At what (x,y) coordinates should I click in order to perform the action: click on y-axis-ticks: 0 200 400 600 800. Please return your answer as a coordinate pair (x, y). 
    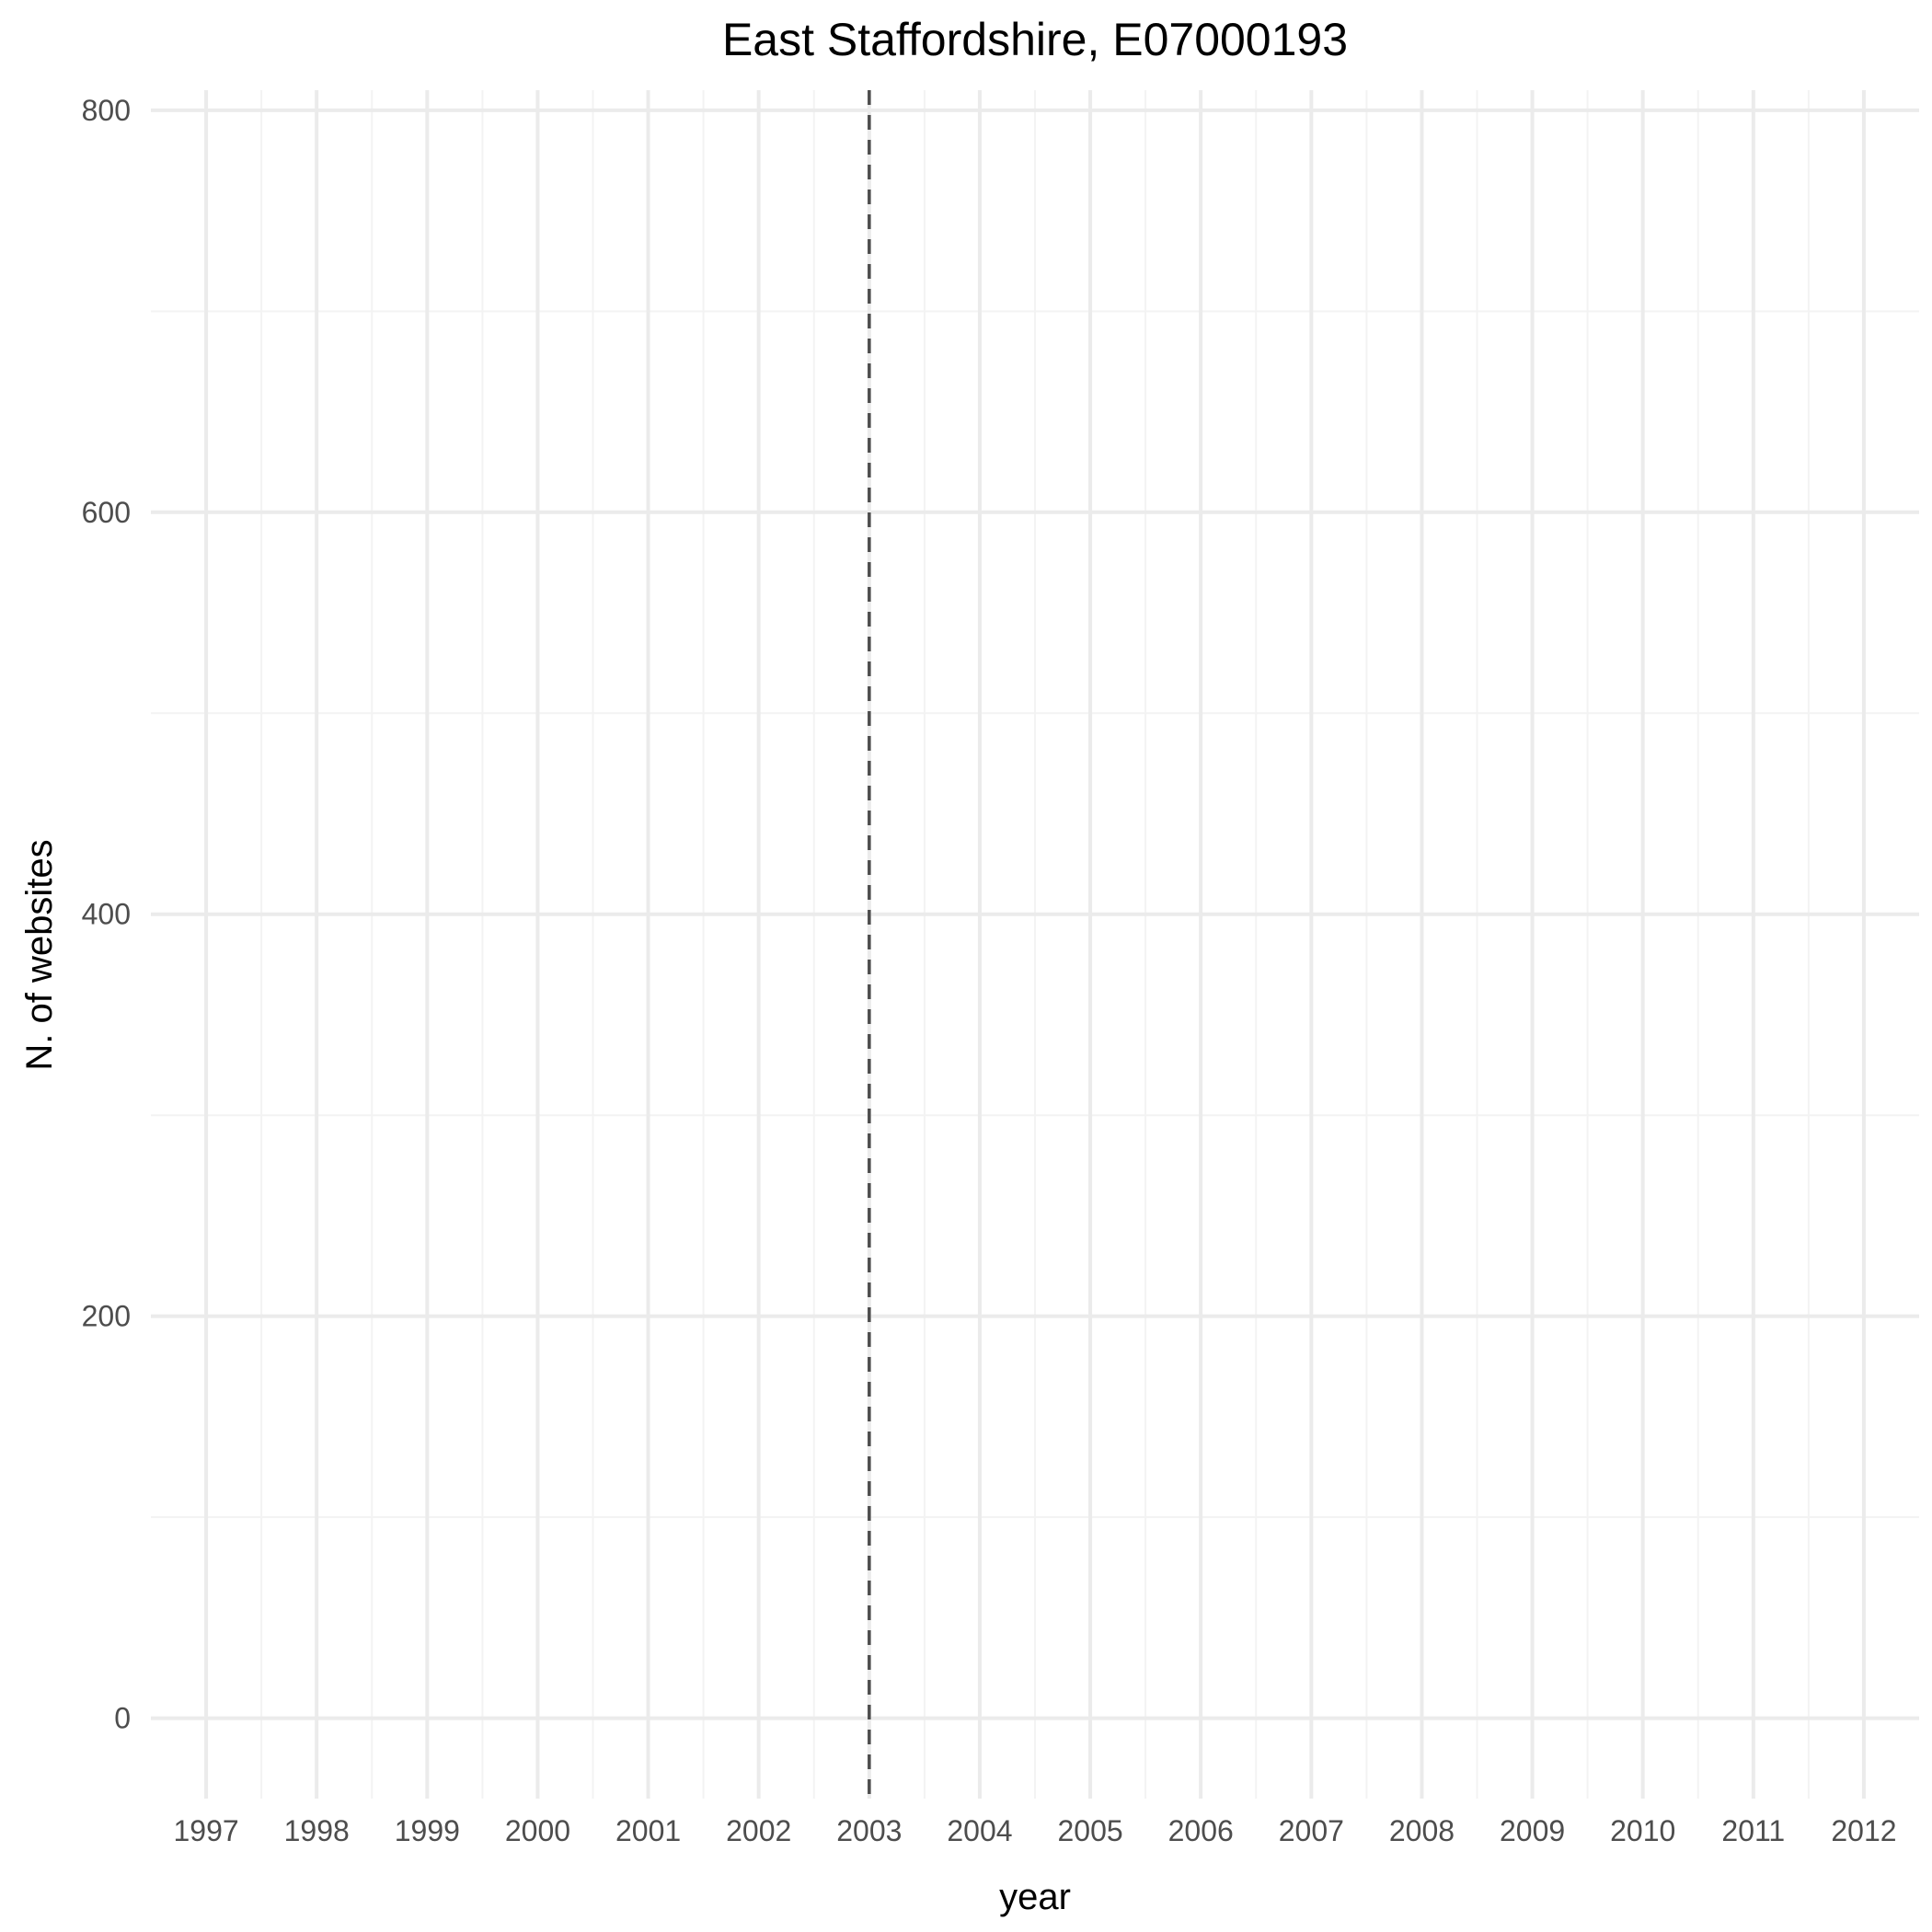
    Looking at the image, I should click on (106, 914).